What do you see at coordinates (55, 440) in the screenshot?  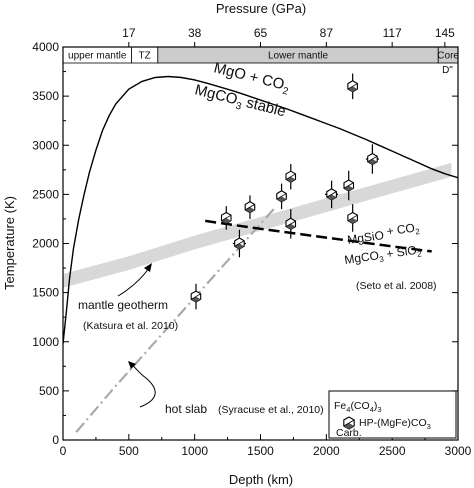 I see `y-tick-label: 0` at bounding box center [55, 440].